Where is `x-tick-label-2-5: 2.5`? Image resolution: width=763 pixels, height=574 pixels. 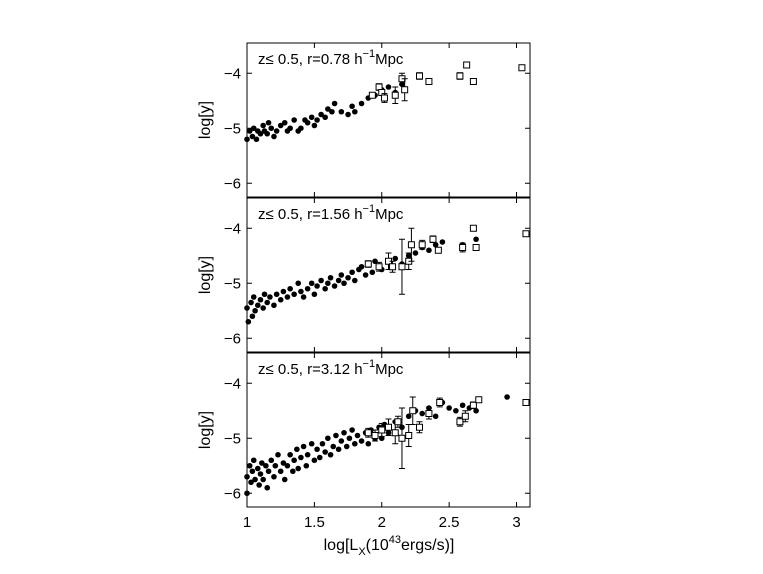
x-tick-label-2-5: 2.5 is located at coordinates (449, 522).